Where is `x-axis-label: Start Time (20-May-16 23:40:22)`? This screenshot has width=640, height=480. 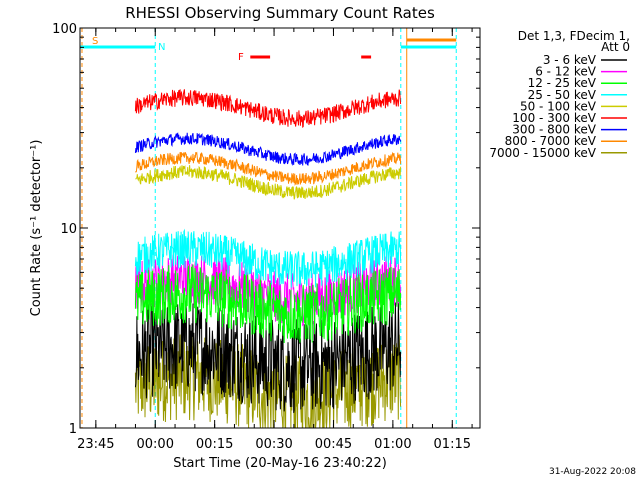 x-axis-label: Start Time (20-May-16 23:40:22) is located at coordinates (280, 463).